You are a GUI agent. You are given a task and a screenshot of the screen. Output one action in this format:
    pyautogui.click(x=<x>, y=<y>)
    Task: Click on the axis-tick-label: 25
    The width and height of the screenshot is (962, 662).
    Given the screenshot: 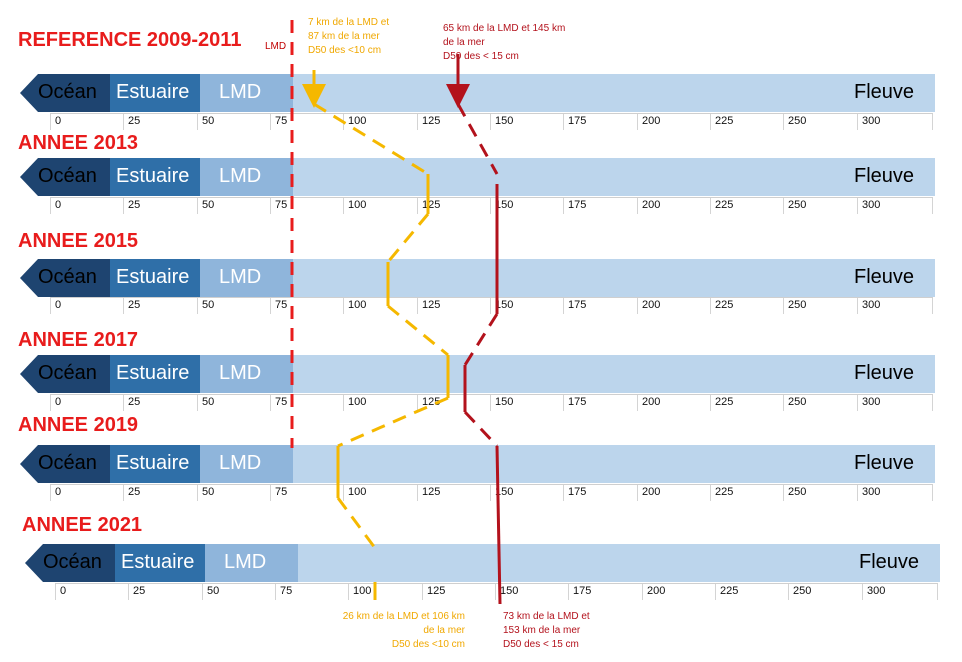 What is the action you would take?
    pyautogui.click(x=134, y=402)
    